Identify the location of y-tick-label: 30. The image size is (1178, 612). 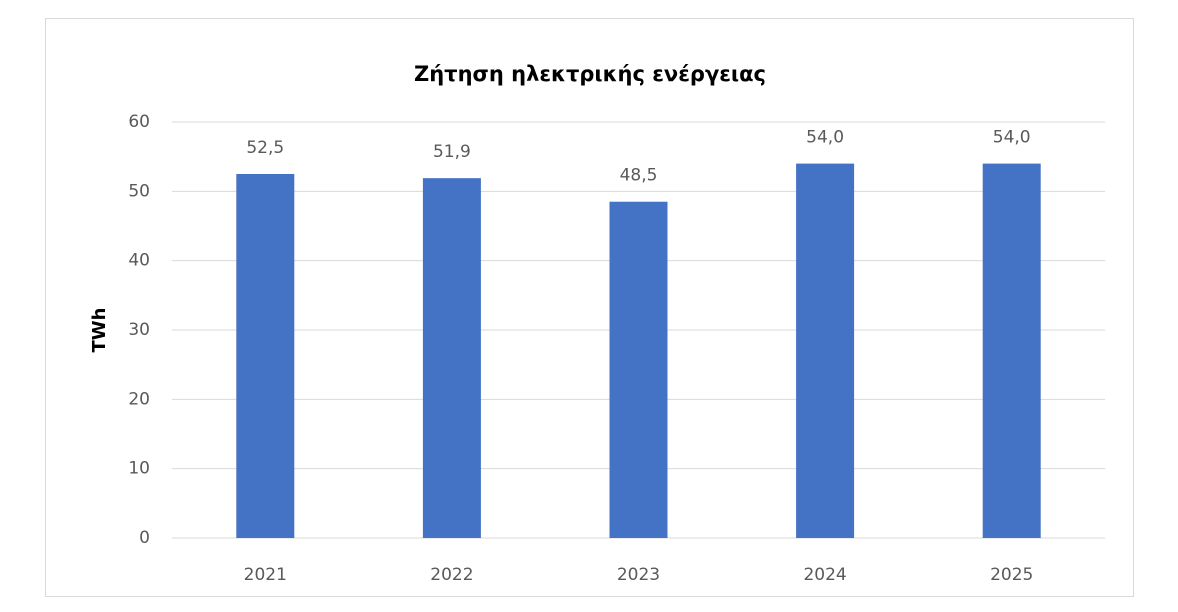
(139, 330).